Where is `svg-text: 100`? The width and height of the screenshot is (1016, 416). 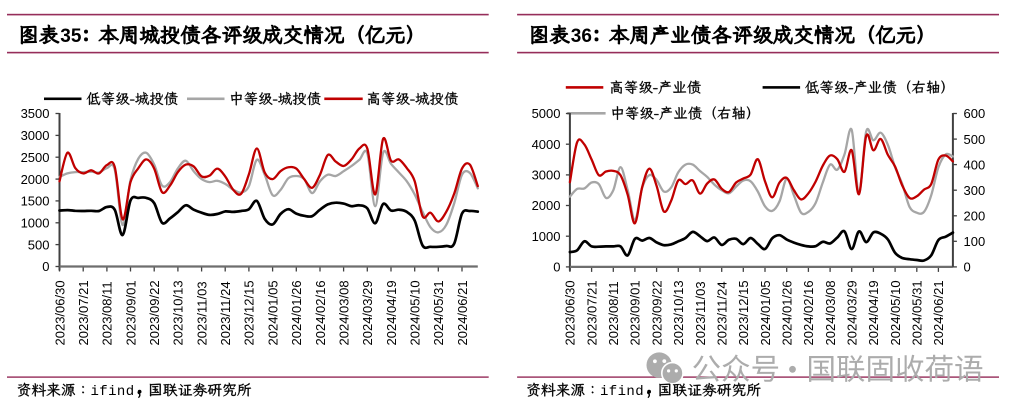
svg-text: 100 is located at coordinates (975, 241).